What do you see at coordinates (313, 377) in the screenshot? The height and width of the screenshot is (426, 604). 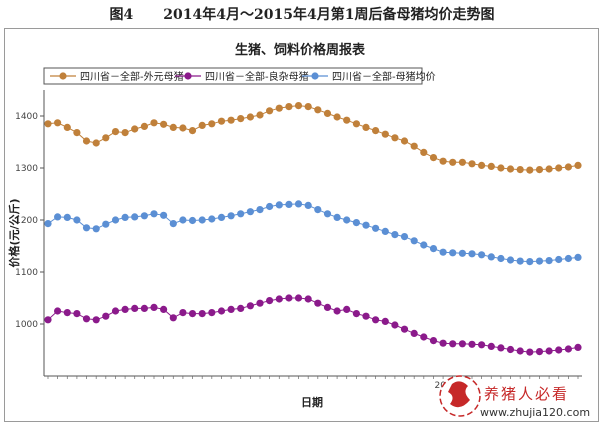 I see `x-ticks` at bounding box center [313, 377].